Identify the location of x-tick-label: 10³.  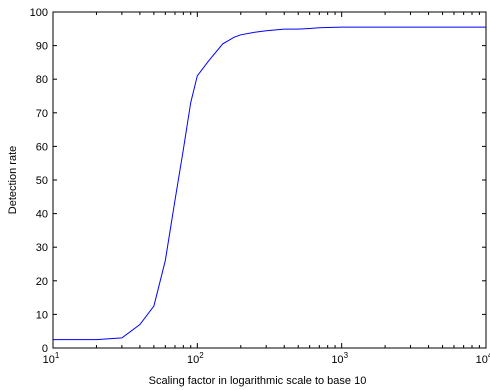
(339, 358).